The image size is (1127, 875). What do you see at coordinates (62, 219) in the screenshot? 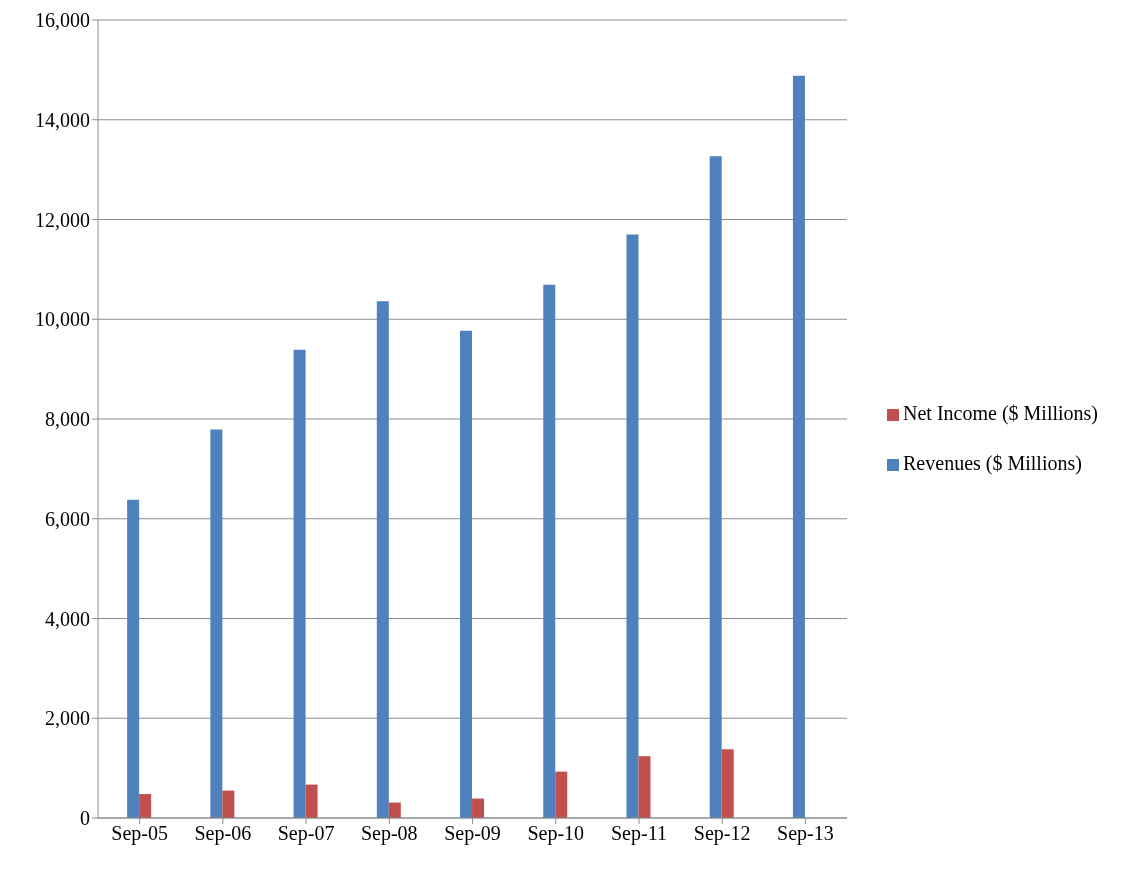
I see `y-tick-label: 12,000` at bounding box center [62, 219].